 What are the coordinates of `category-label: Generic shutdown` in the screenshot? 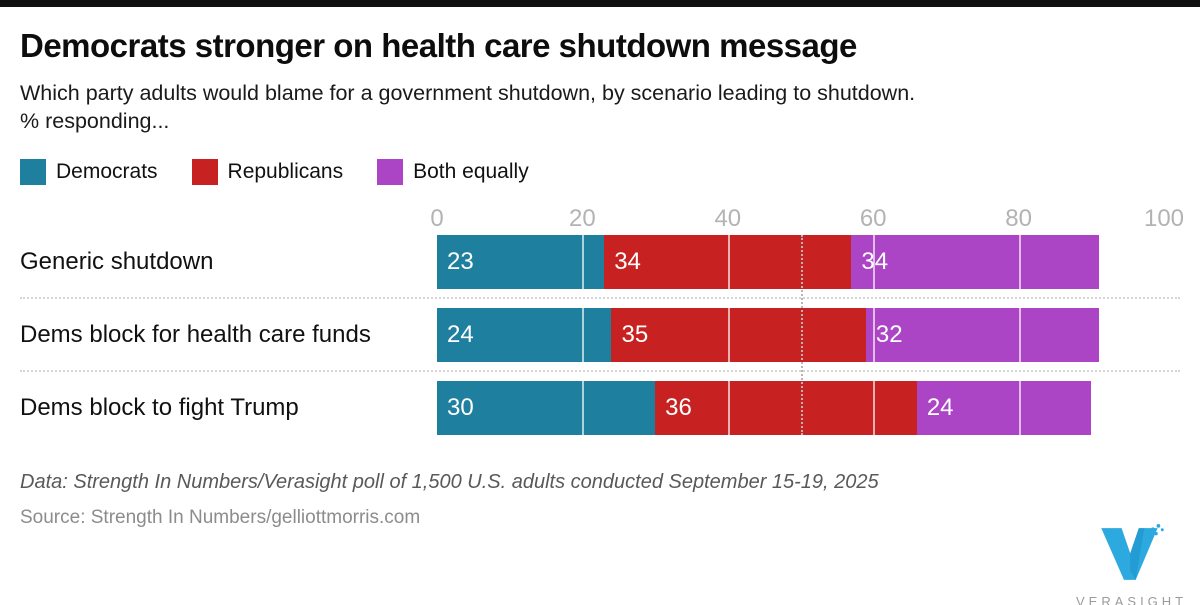 It's located at (117, 262).